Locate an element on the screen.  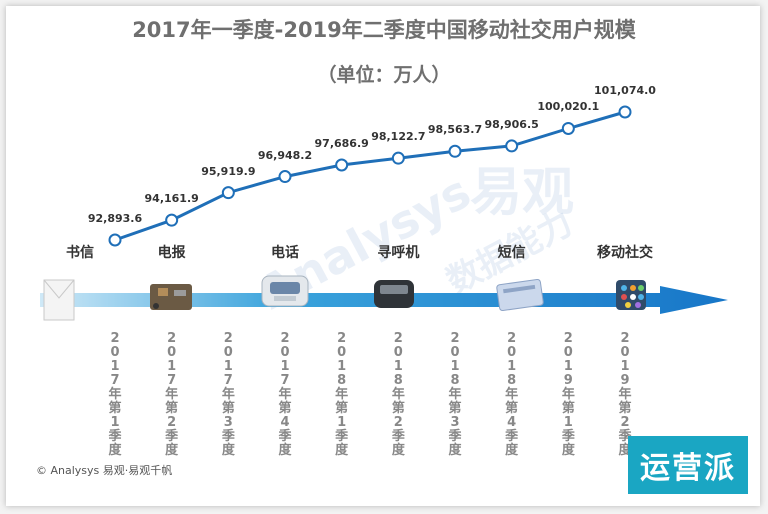
value-label-1: 92,893.6 is located at coordinates (115, 218).